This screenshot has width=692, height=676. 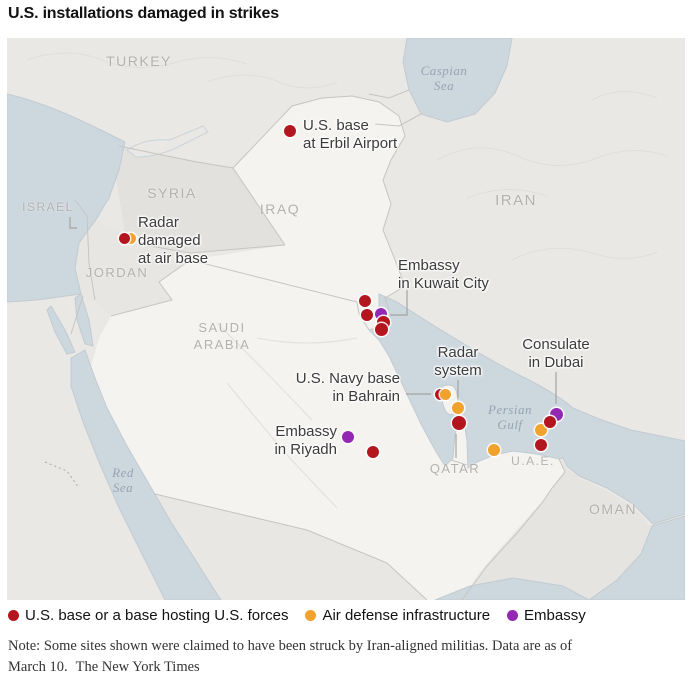 What do you see at coordinates (157, 615) in the screenshot?
I see `legend-label: U.S. base or a base hosting U.S. forces` at bounding box center [157, 615].